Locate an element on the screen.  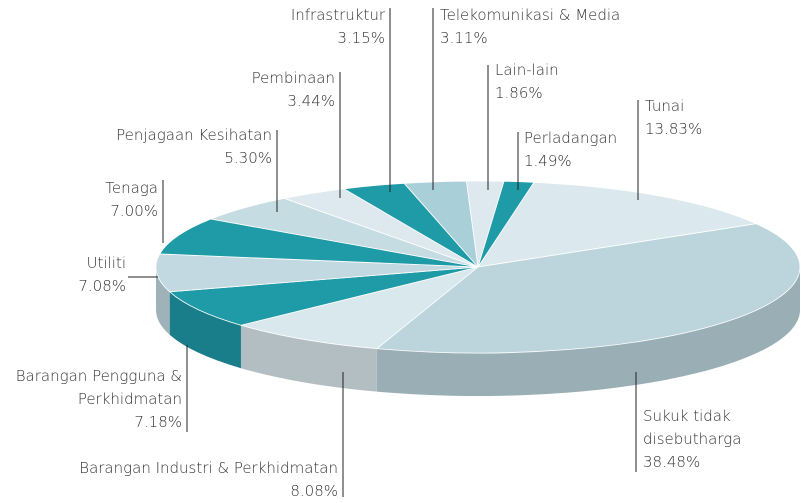
slice-label: Barangan Industri & Perkhidmatan 8.08% is located at coordinates (169, 480).